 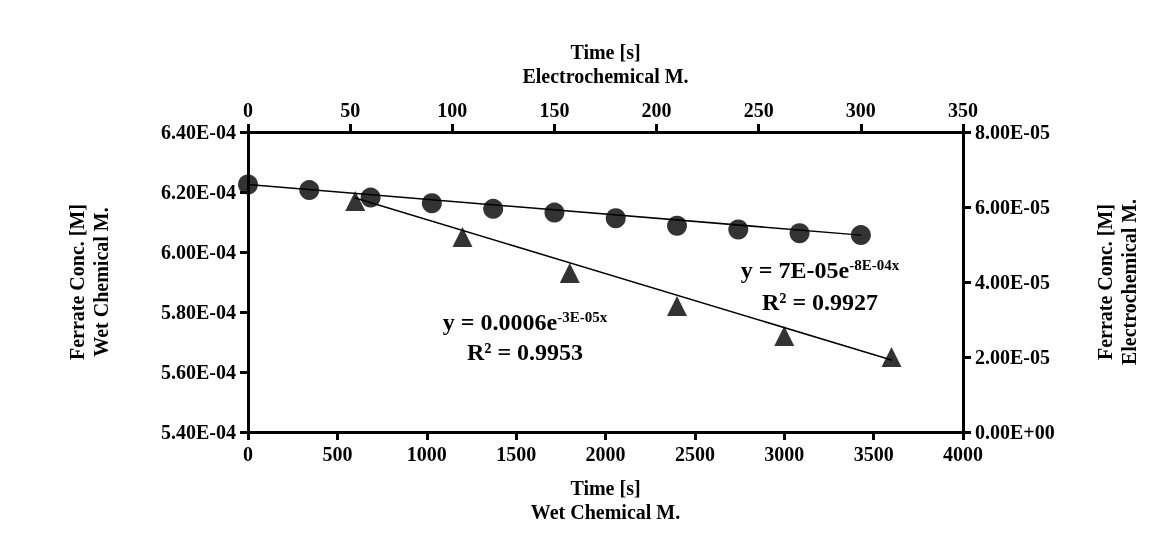 I want to click on y-tick-label: 8.00E-05, so click(x=1012, y=132).